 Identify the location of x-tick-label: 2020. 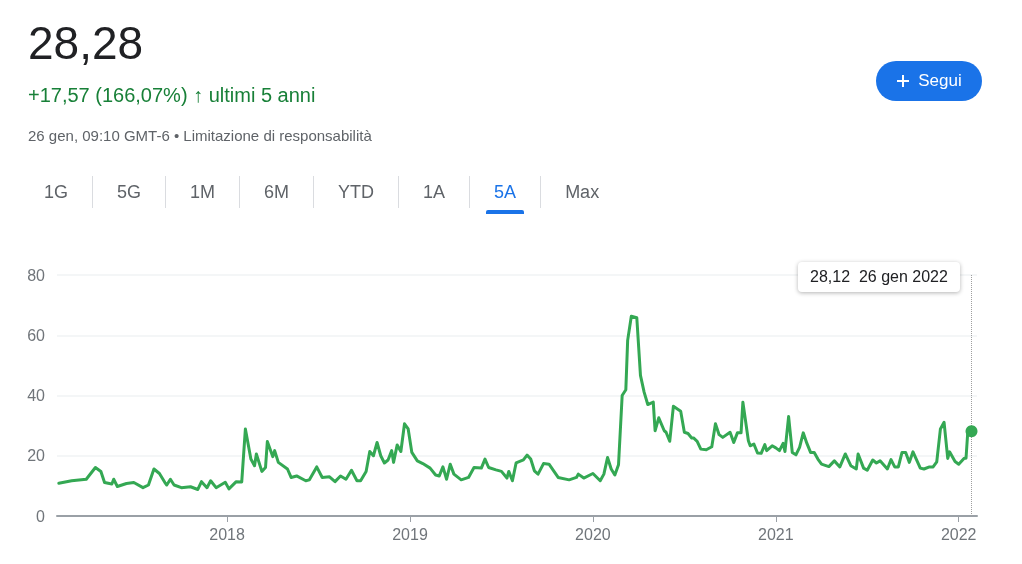
(593, 534).